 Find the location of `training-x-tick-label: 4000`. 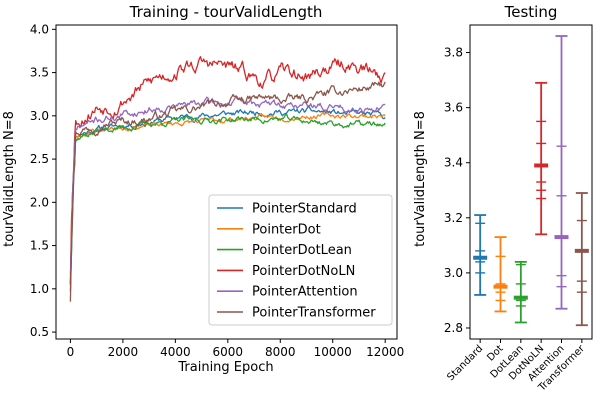

training-x-tick-label: 4000 is located at coordinates (175, 352).